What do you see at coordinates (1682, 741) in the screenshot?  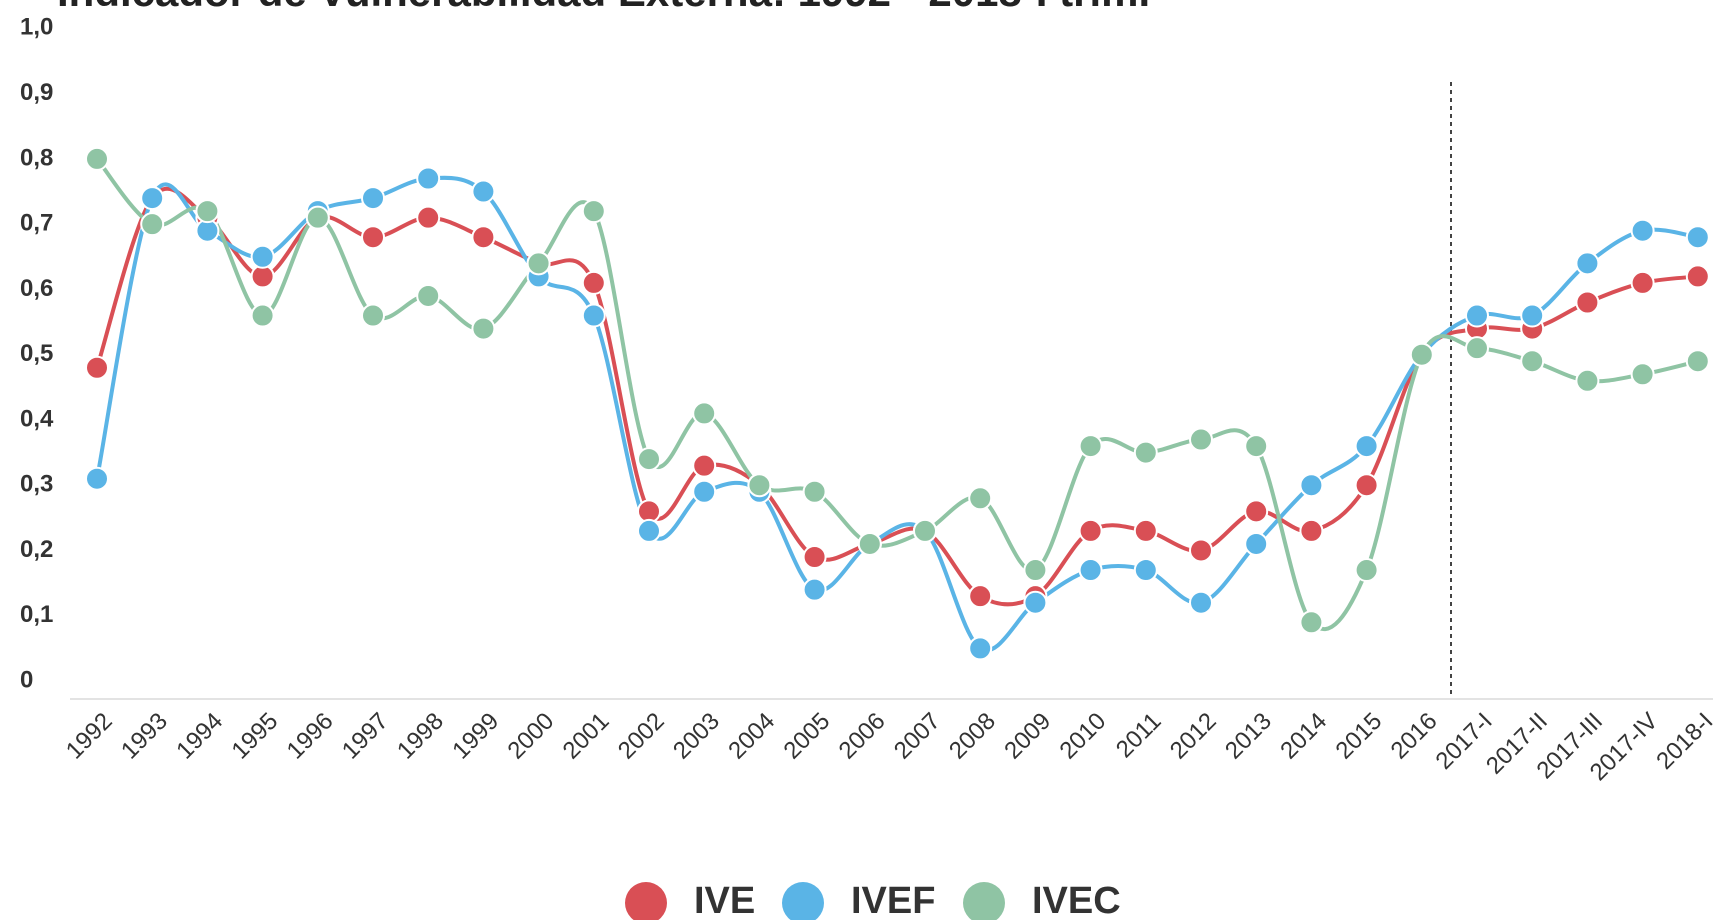 I see `x-tick-label: 2018-I` at bounding box center [1682, 741].